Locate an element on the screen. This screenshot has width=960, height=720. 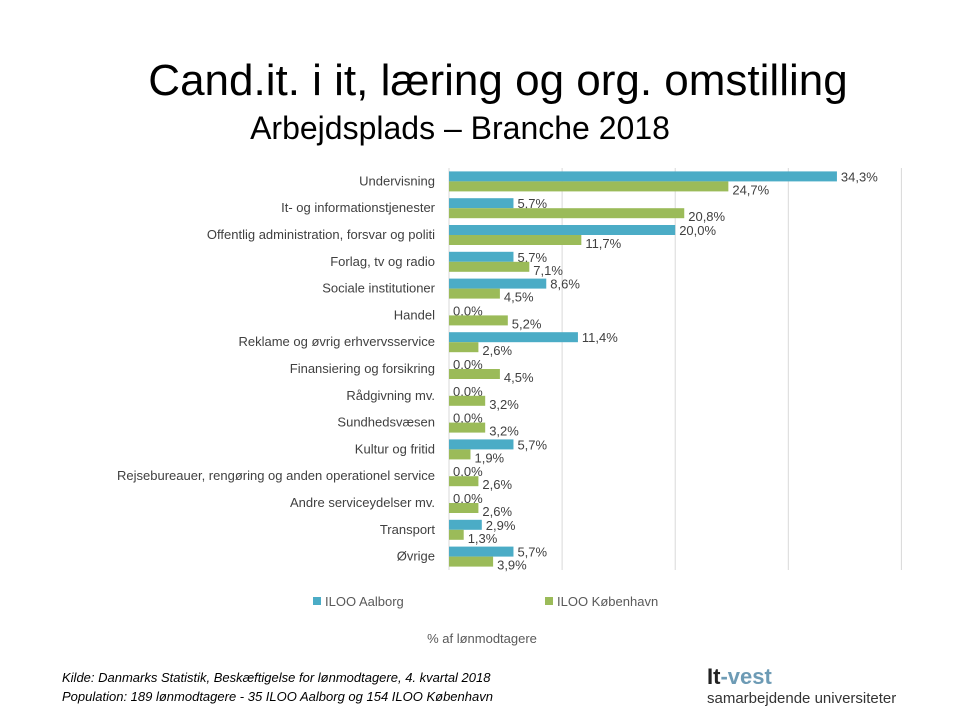
category-label: Undervisning is located at coordinates (397, 180).